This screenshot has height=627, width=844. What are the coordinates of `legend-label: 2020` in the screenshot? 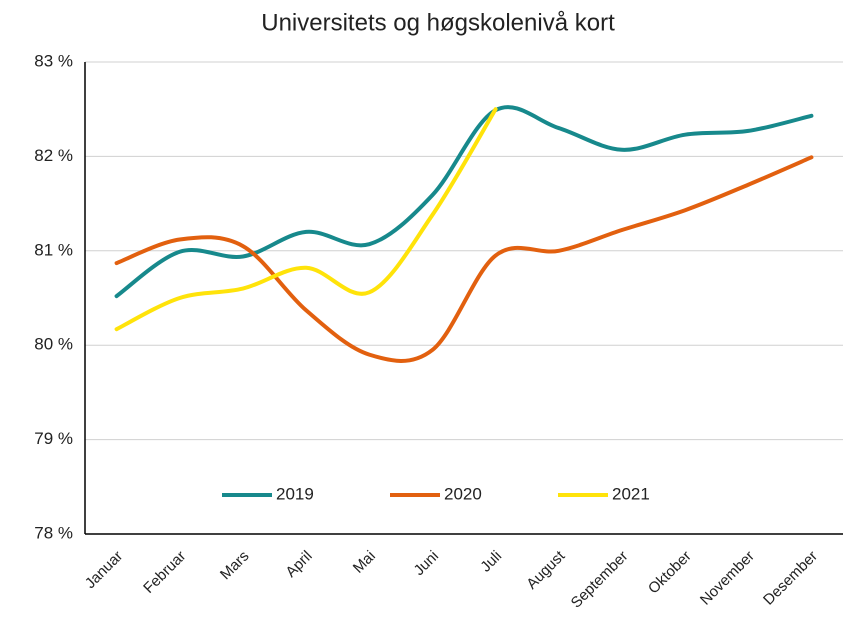 It's located at (463, 493).